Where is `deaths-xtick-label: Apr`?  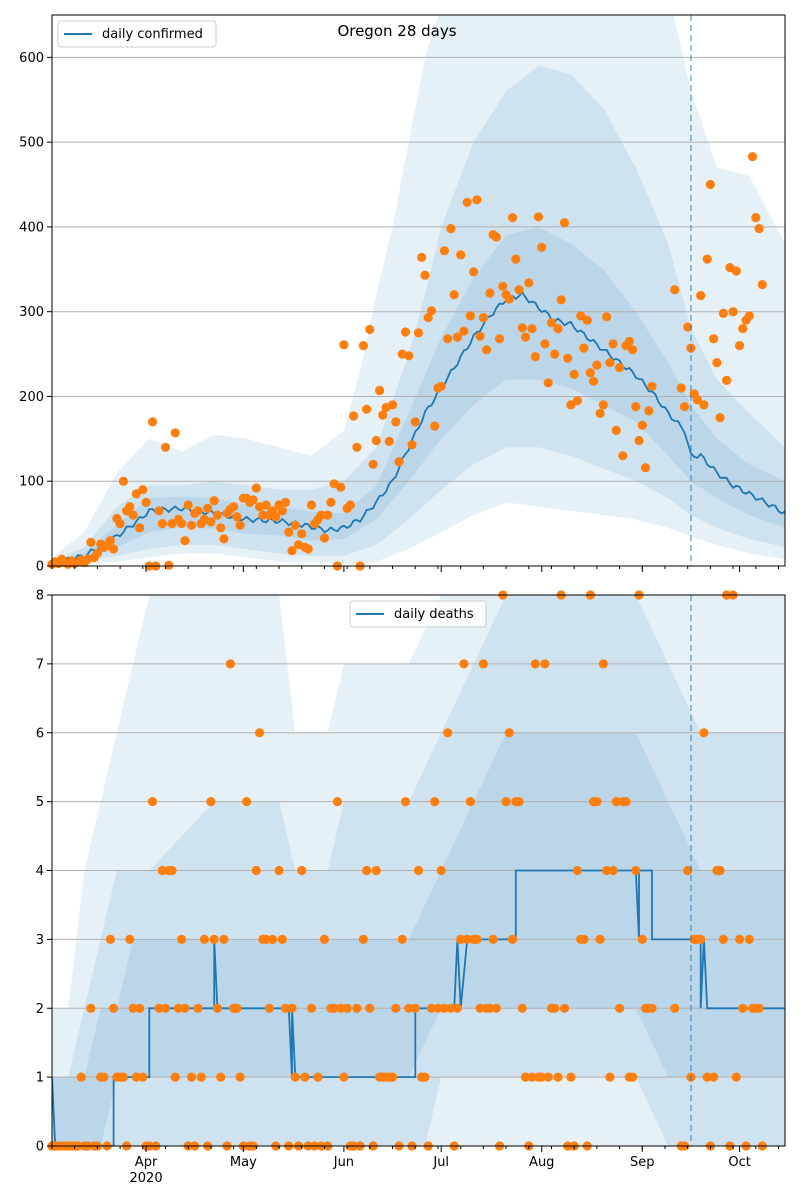 deaths-xtick-label: Apr is located at coordinates (146, 1162).